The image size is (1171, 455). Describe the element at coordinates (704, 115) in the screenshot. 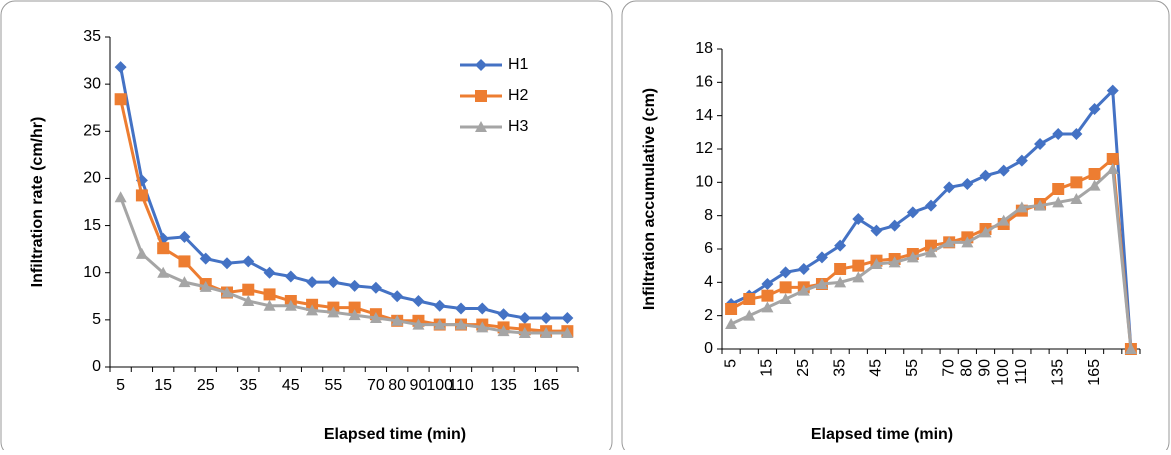

I see `y-tick-label: 14` at that location.